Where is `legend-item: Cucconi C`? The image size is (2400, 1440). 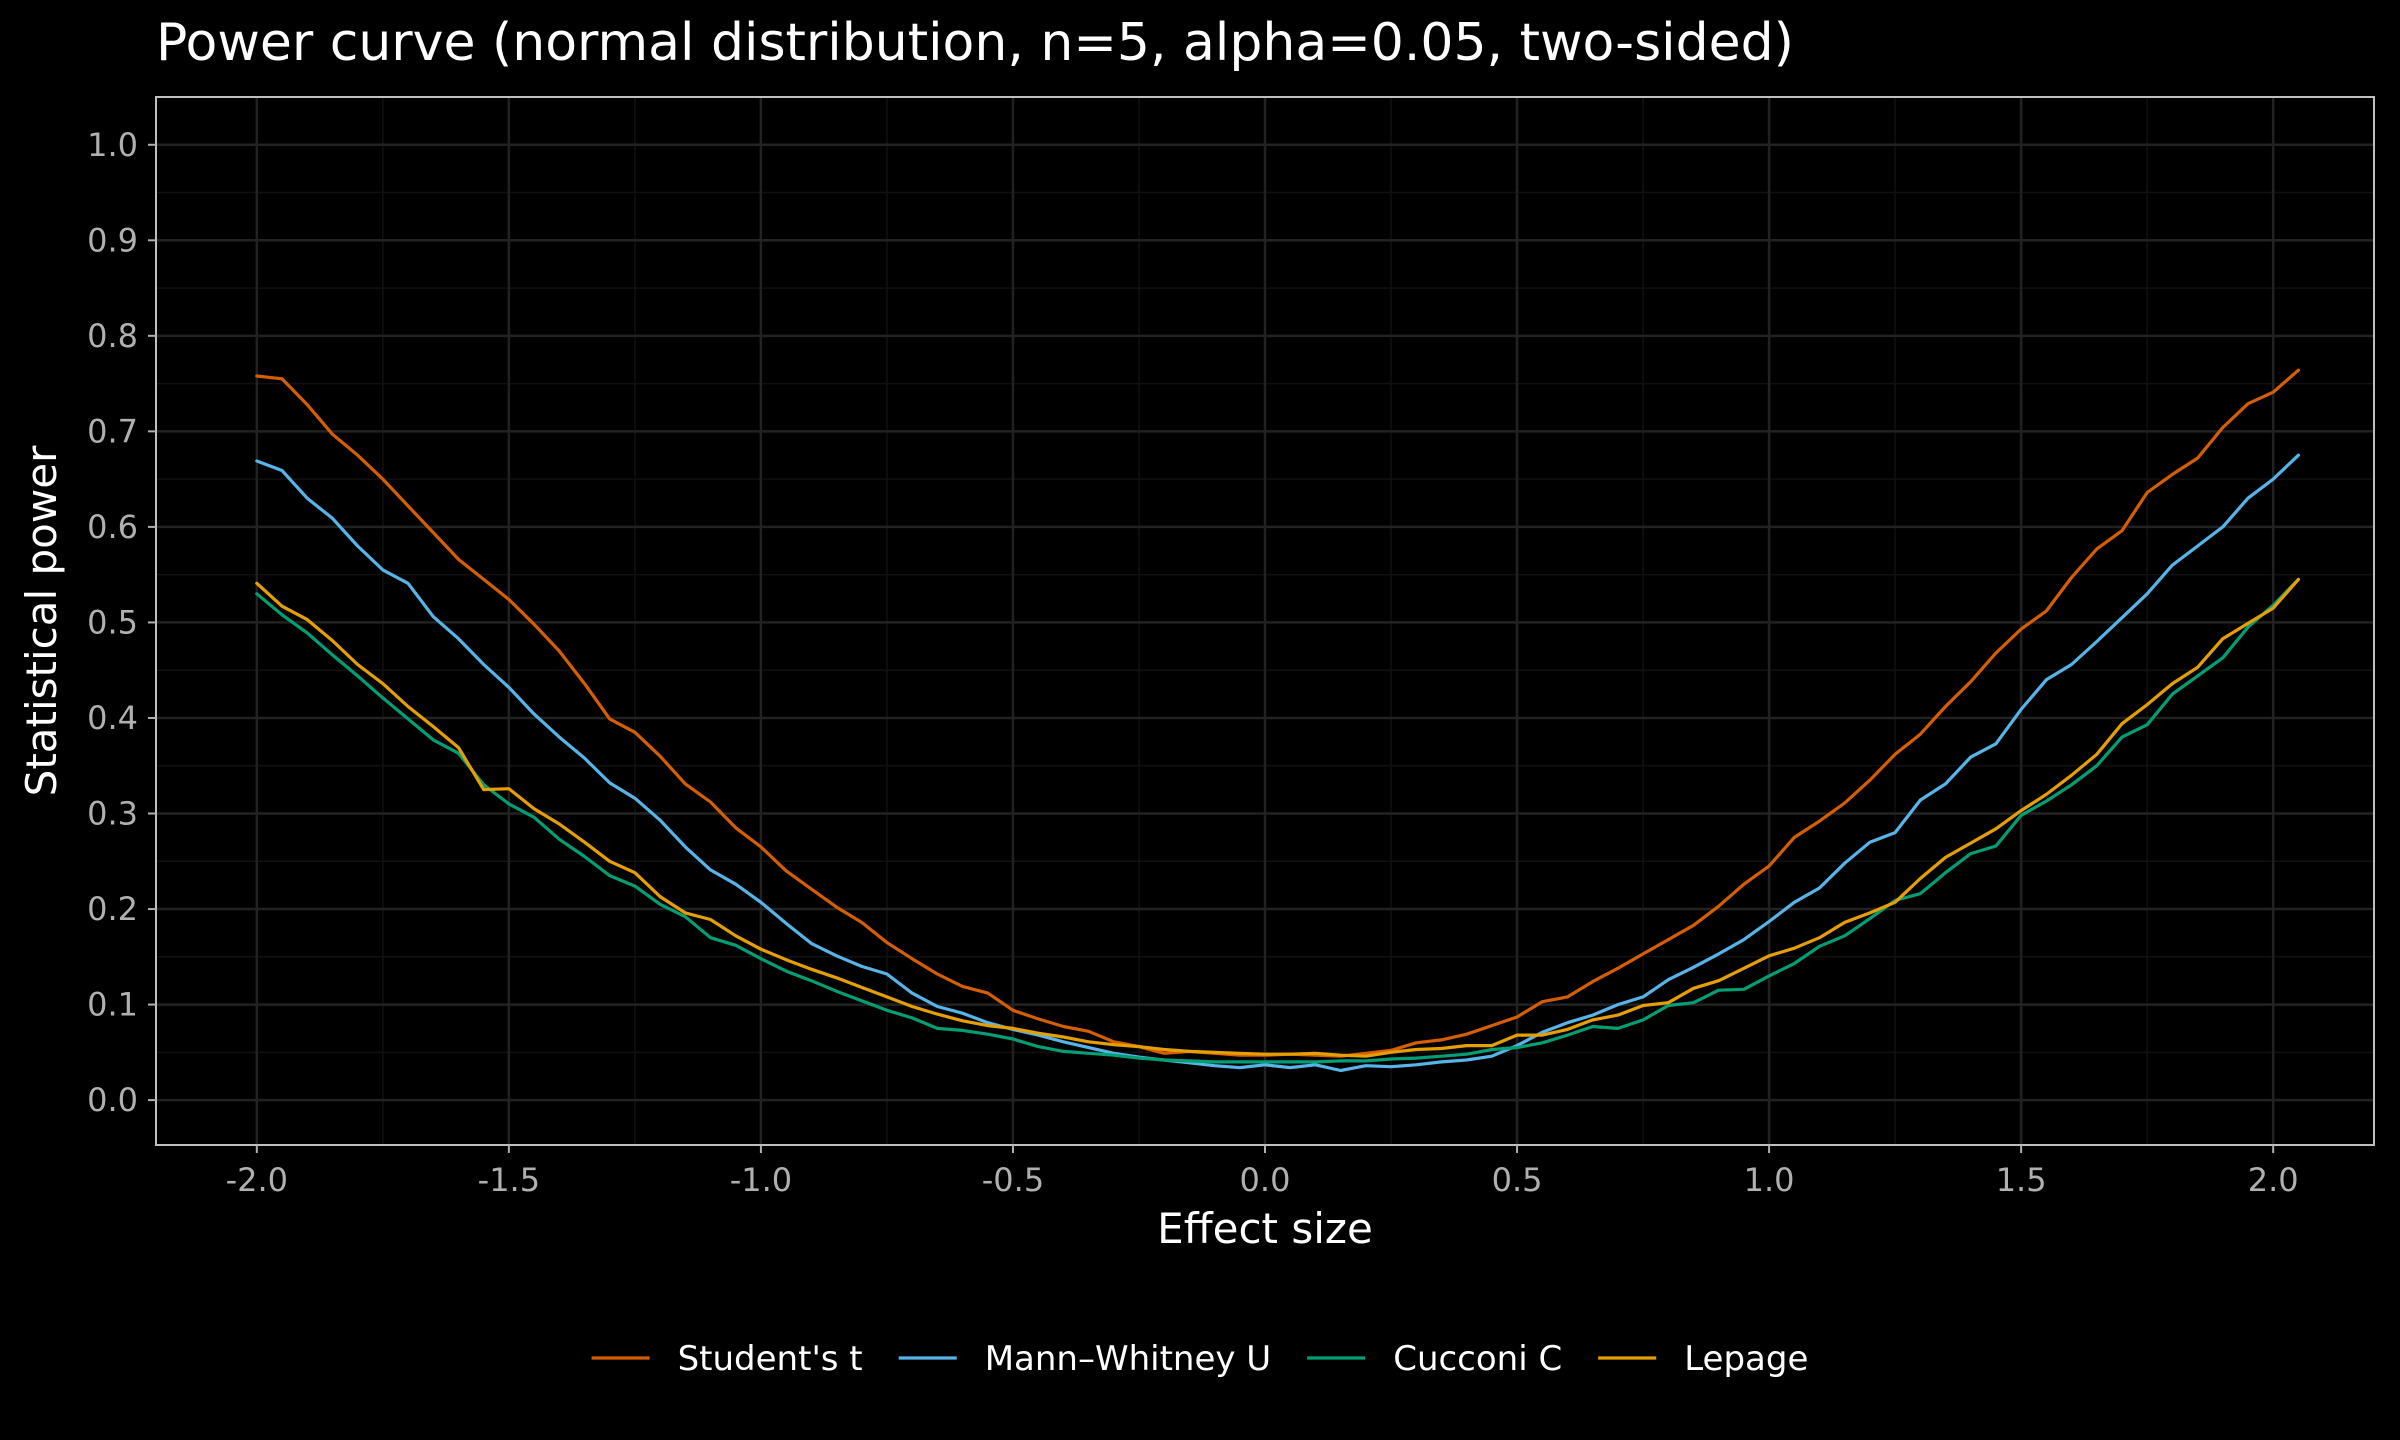
legend-item: Cucconi C is located at coordinates (1434, 1359).